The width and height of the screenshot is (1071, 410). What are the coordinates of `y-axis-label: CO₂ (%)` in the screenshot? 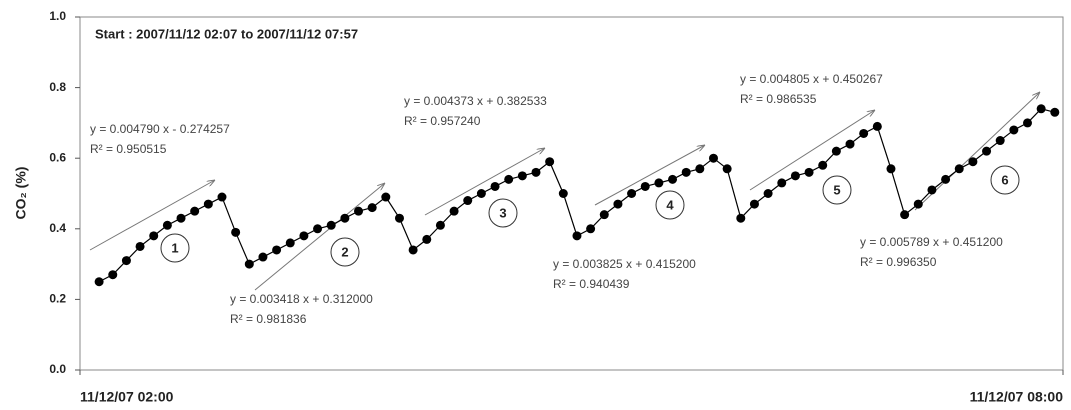 It's located at (21, 193).